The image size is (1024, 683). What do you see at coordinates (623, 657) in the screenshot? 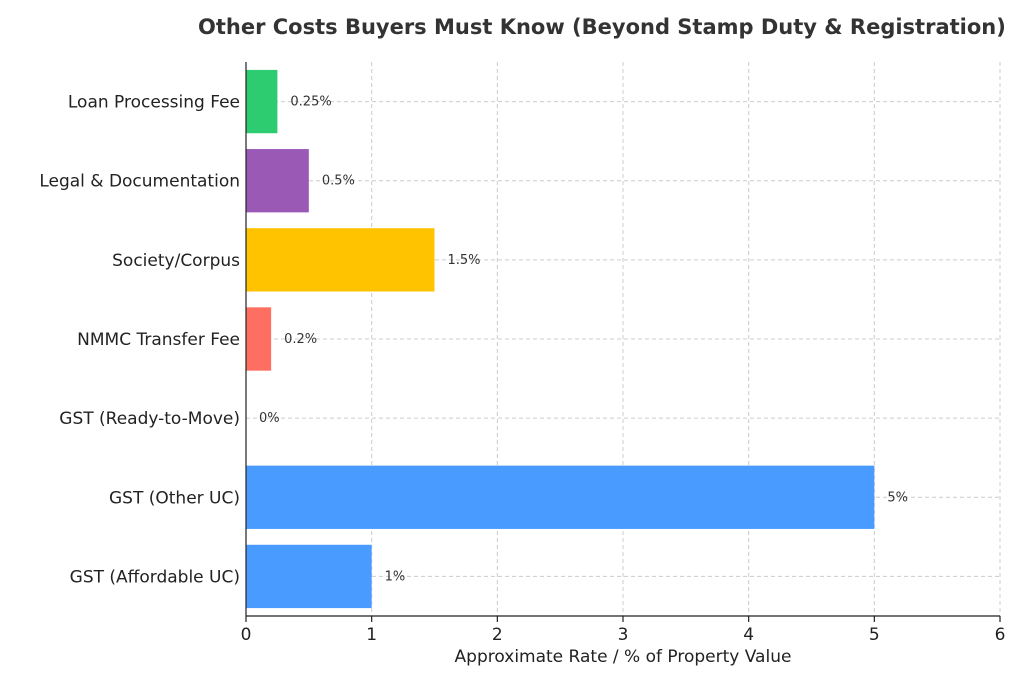
I see `x-axis-label: Approximate Rate / % of Property Value` at bounding box center [623, 657].